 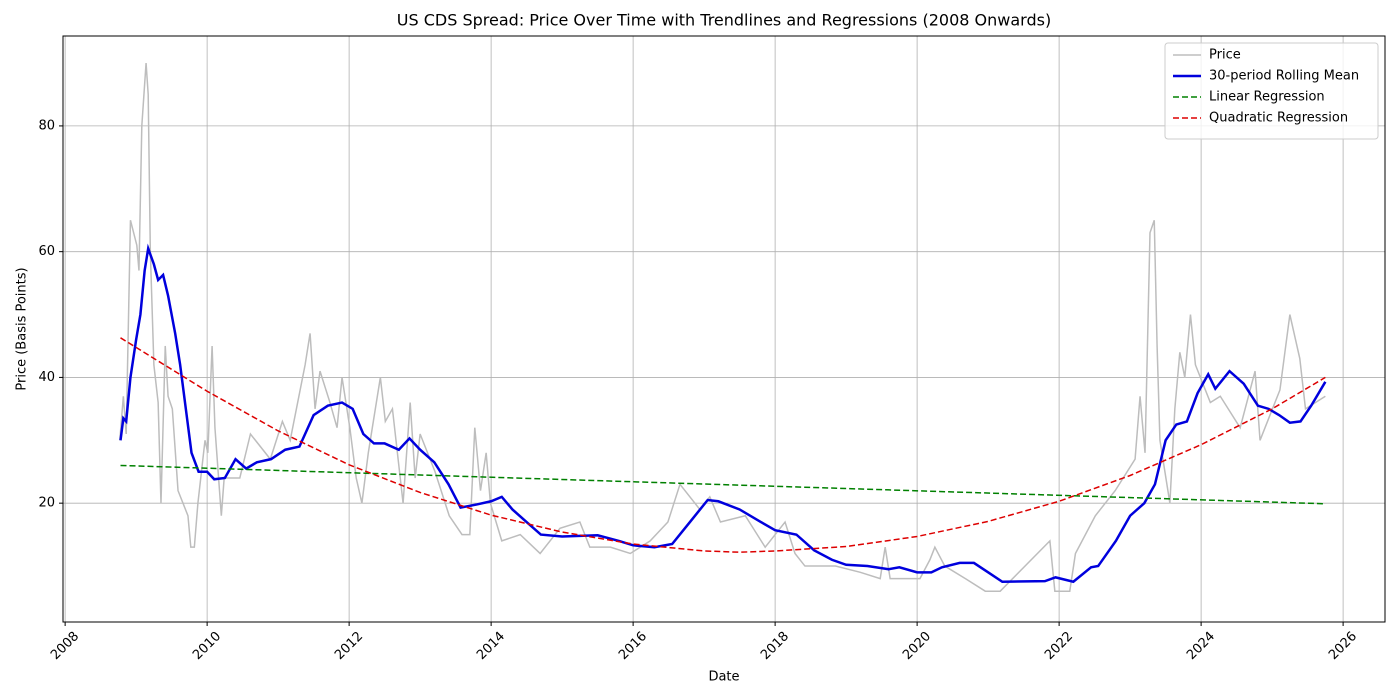 I want to click on y-tick-label: 60, so click(x=46, y=251).